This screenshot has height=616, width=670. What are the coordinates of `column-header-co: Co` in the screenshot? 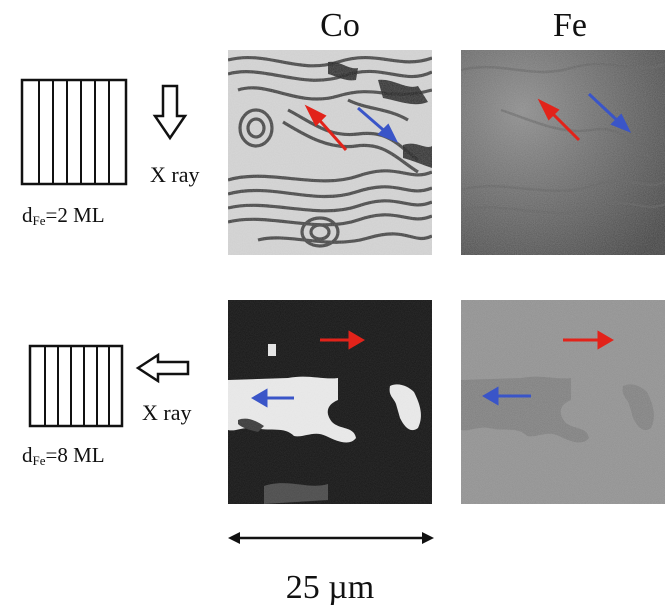 It's located at (340, 25).